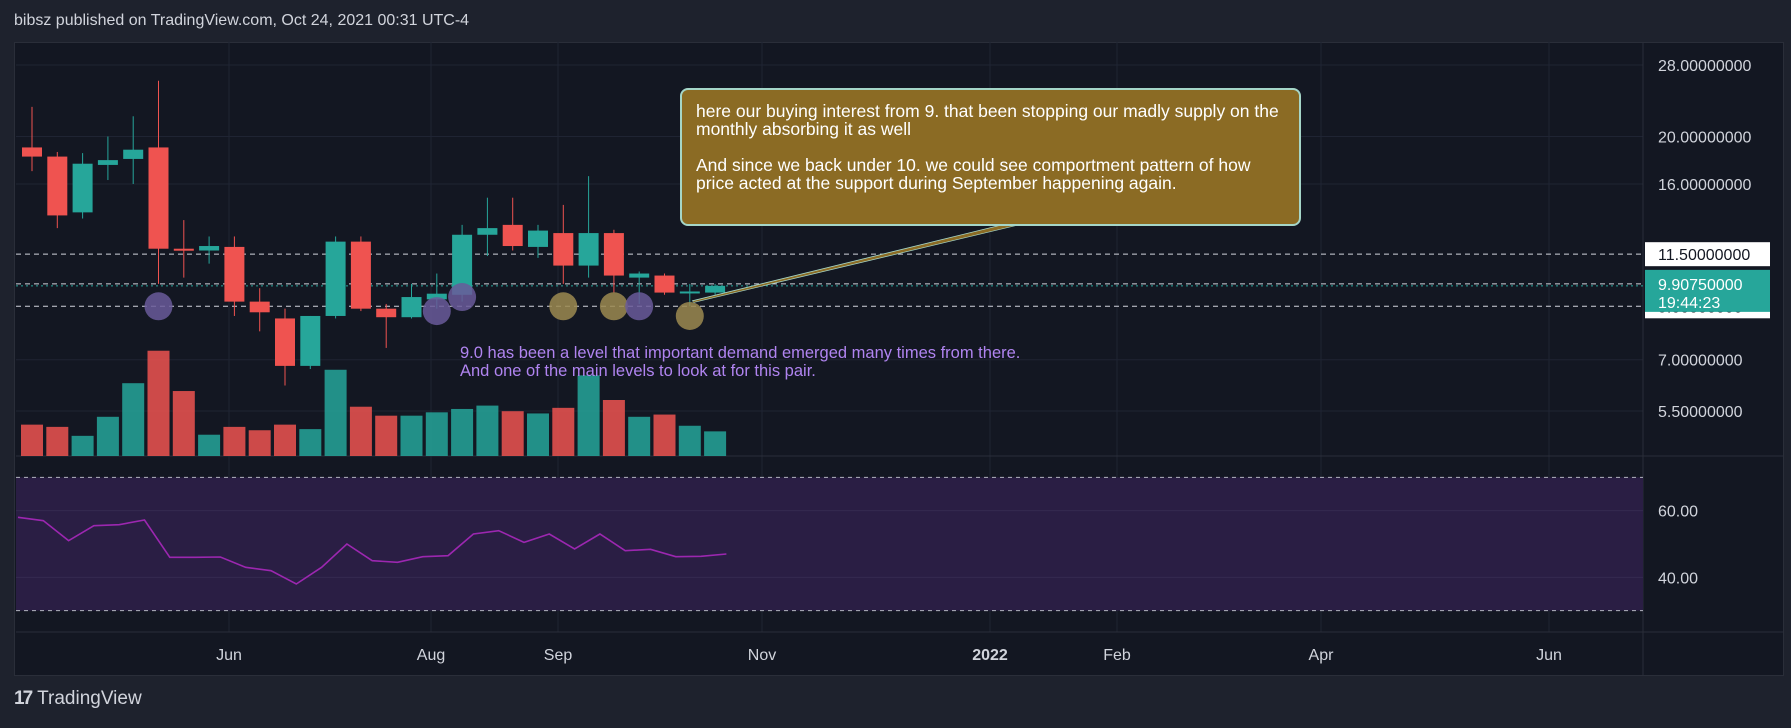 This screenshot has height=728, width=1791. I want to click on time-tick-label: Sep, so click(558, 655).